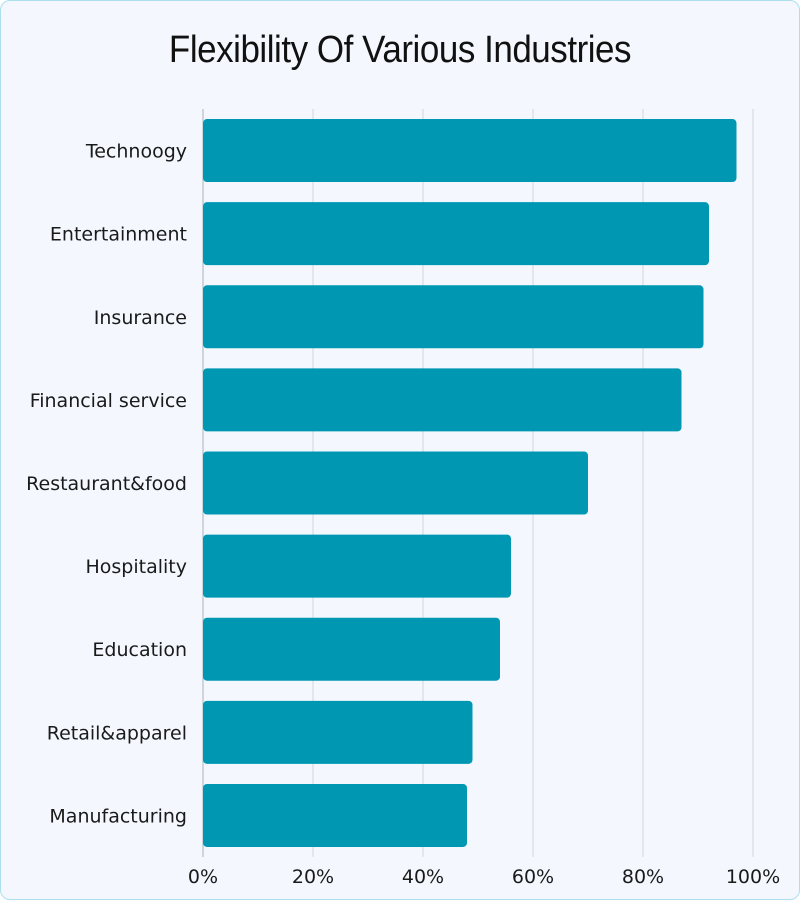 The width and height of the screenshot is (800, 900). I want to click on x-tick-label: 20%, so click(313, 877).